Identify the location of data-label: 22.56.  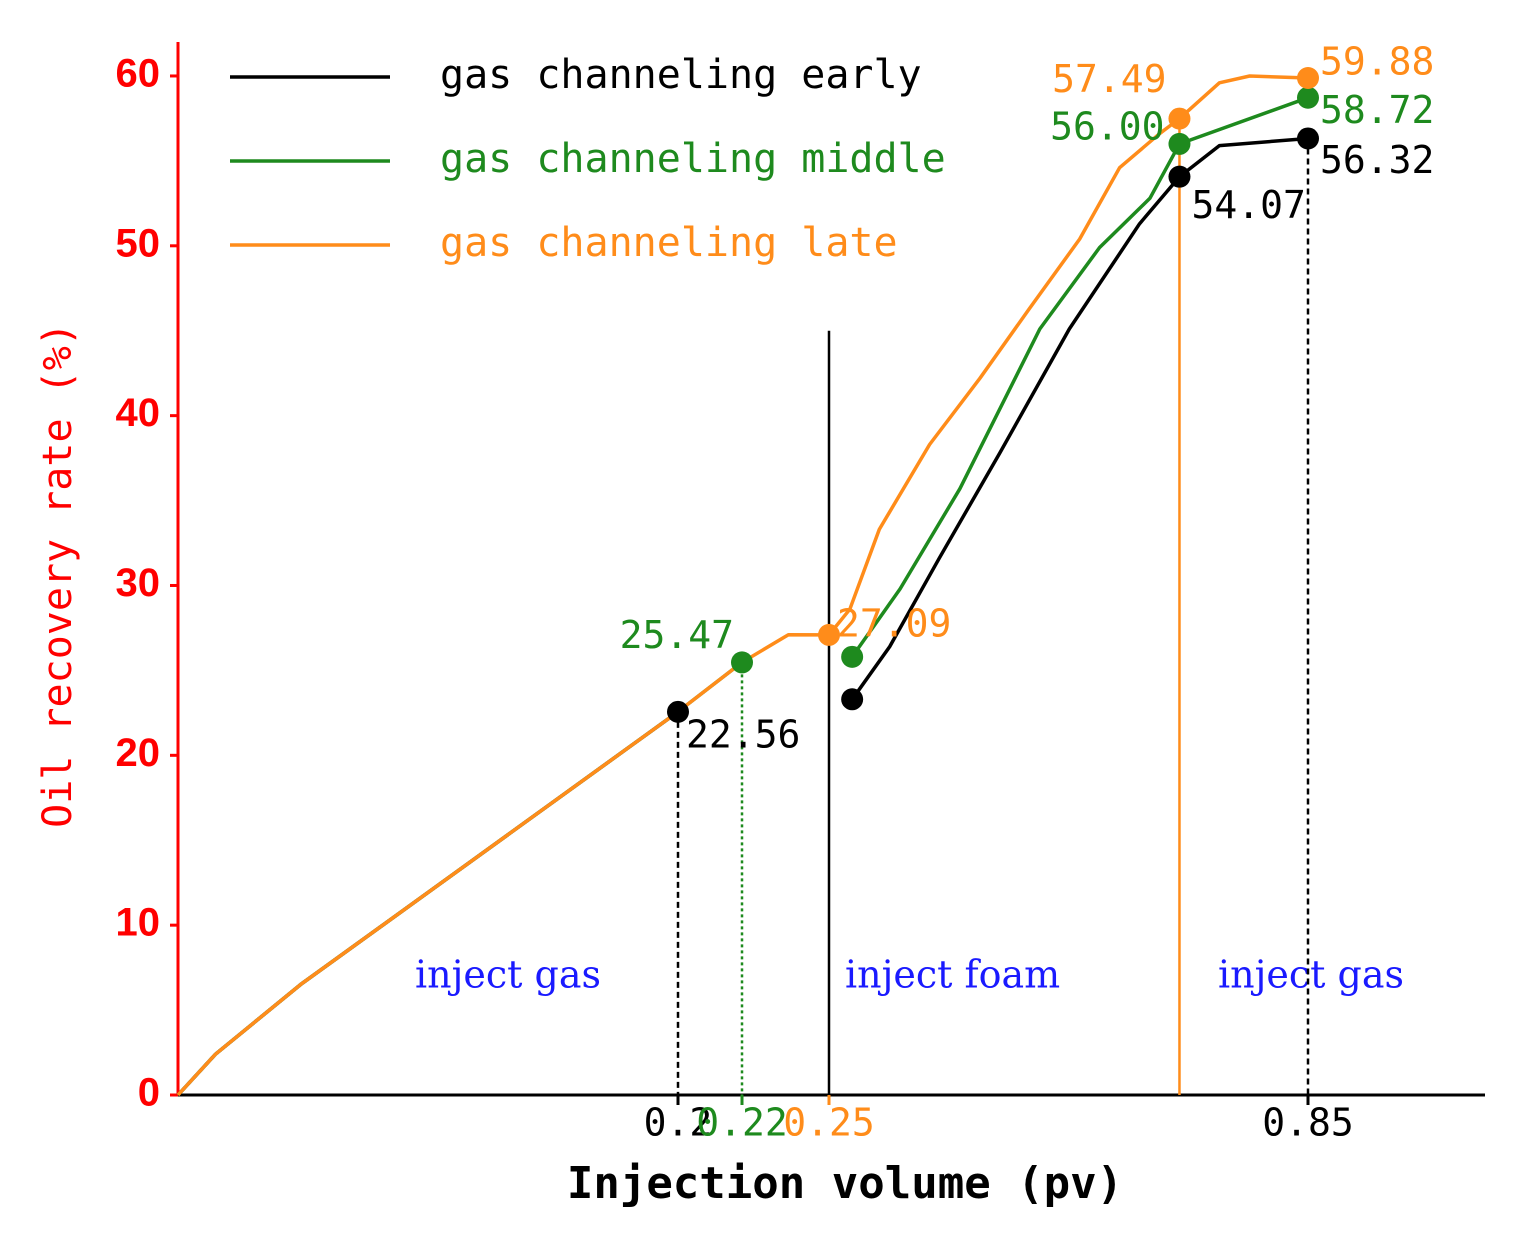
(743, 734).